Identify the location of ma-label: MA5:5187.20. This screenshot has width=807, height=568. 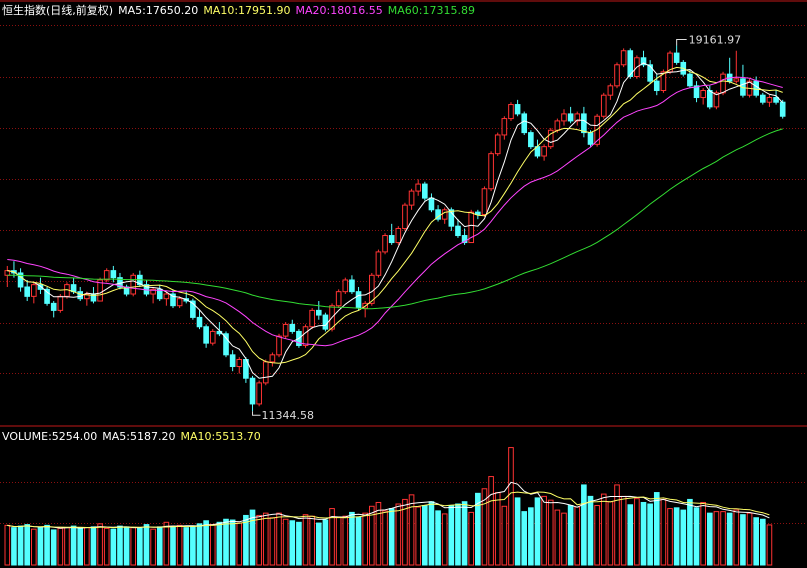
(138, 436).